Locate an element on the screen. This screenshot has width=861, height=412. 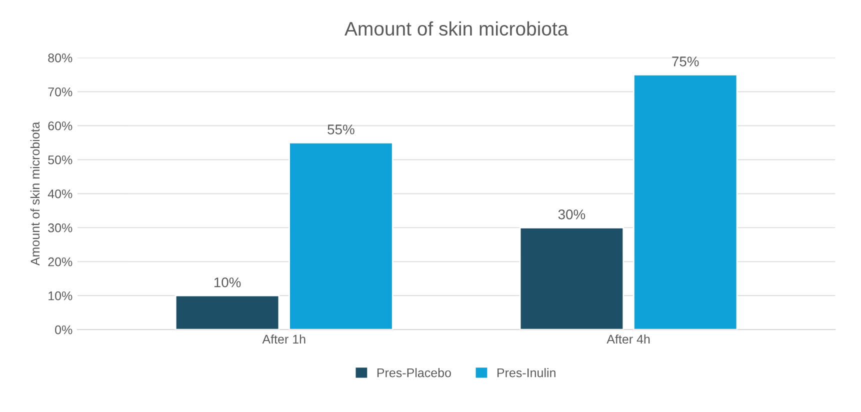
y-tick-label: 0% is located at coordinates (63, 329).